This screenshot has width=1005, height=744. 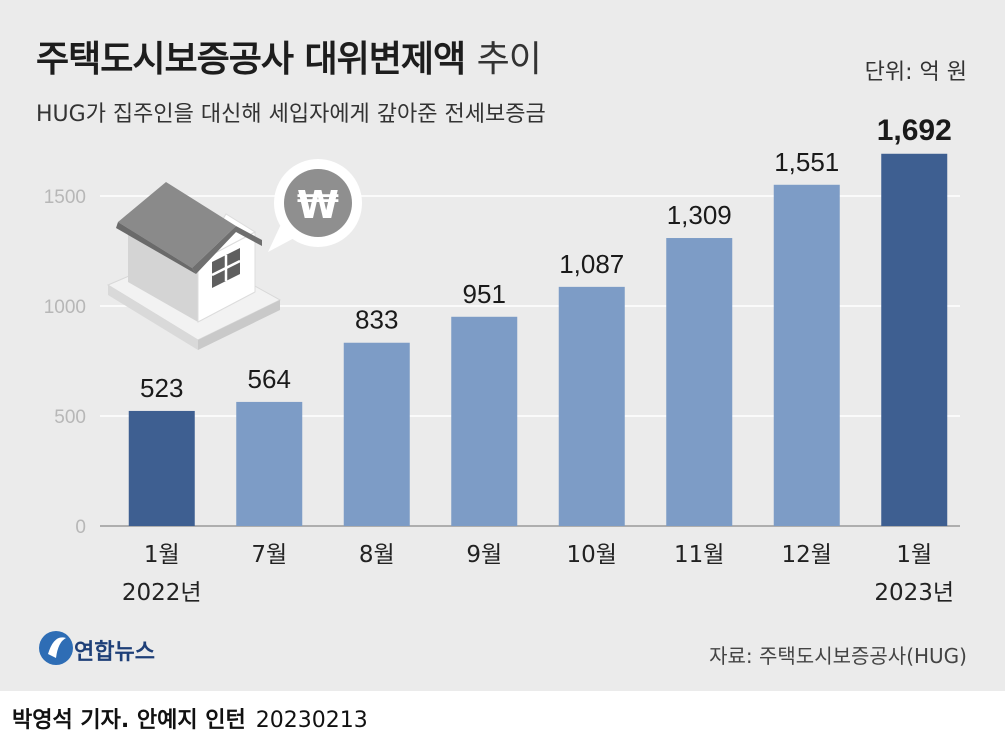 What do you see at coordinates (376, 320) in the screenshot?
I see `data-label: 833` at bounding box center [376, 320].